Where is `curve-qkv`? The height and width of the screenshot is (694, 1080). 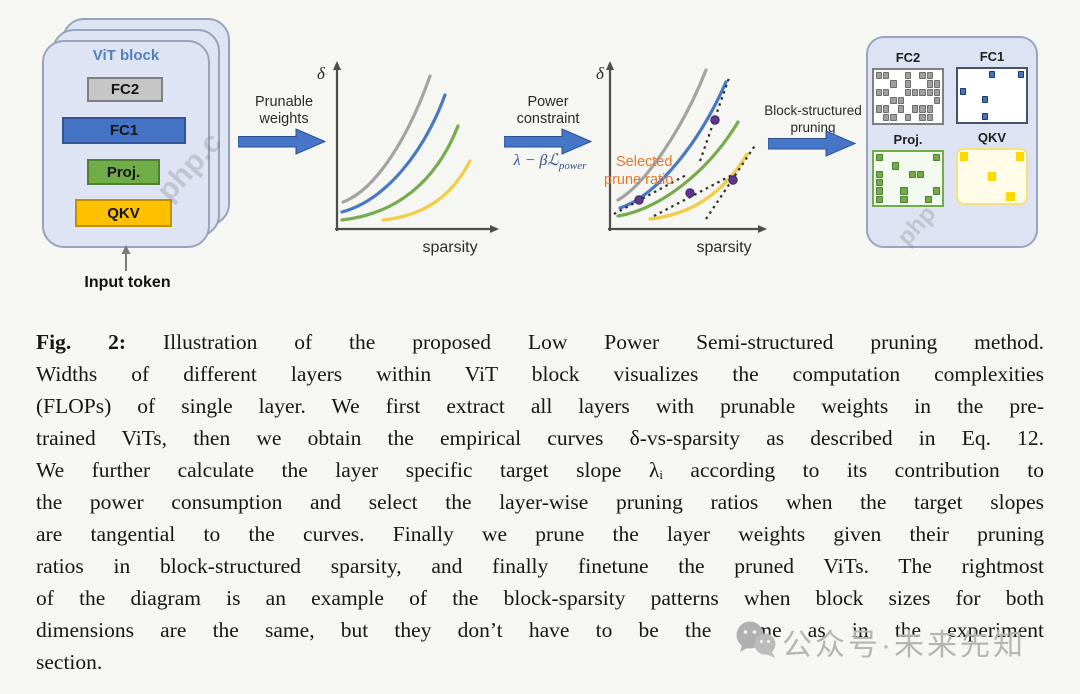 curve-qkv is located at coordinates (426, 190).